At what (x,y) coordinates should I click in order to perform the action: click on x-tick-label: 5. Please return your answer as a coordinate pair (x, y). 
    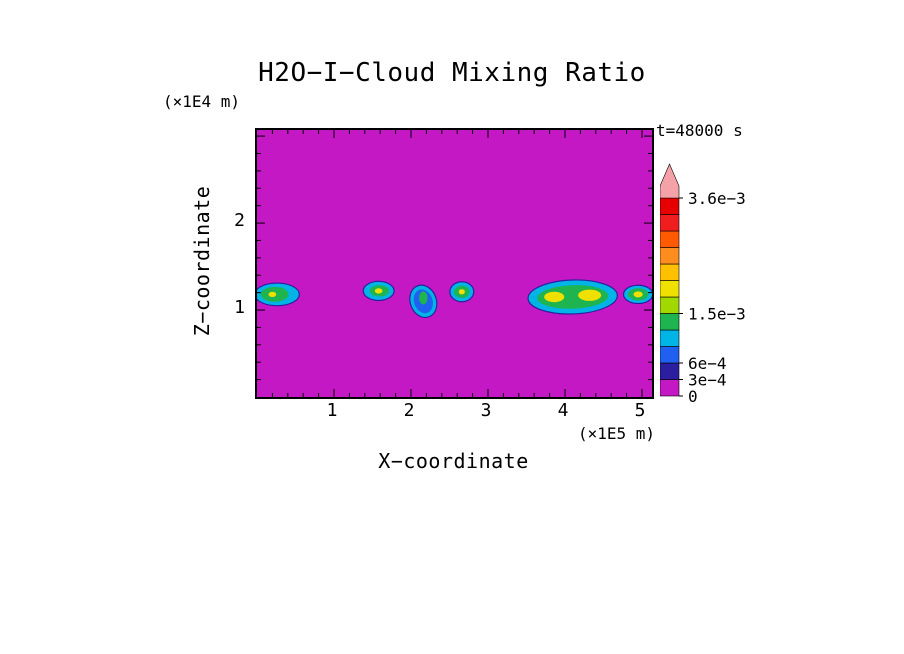
    Looking at the image, I should click on (640, 410).